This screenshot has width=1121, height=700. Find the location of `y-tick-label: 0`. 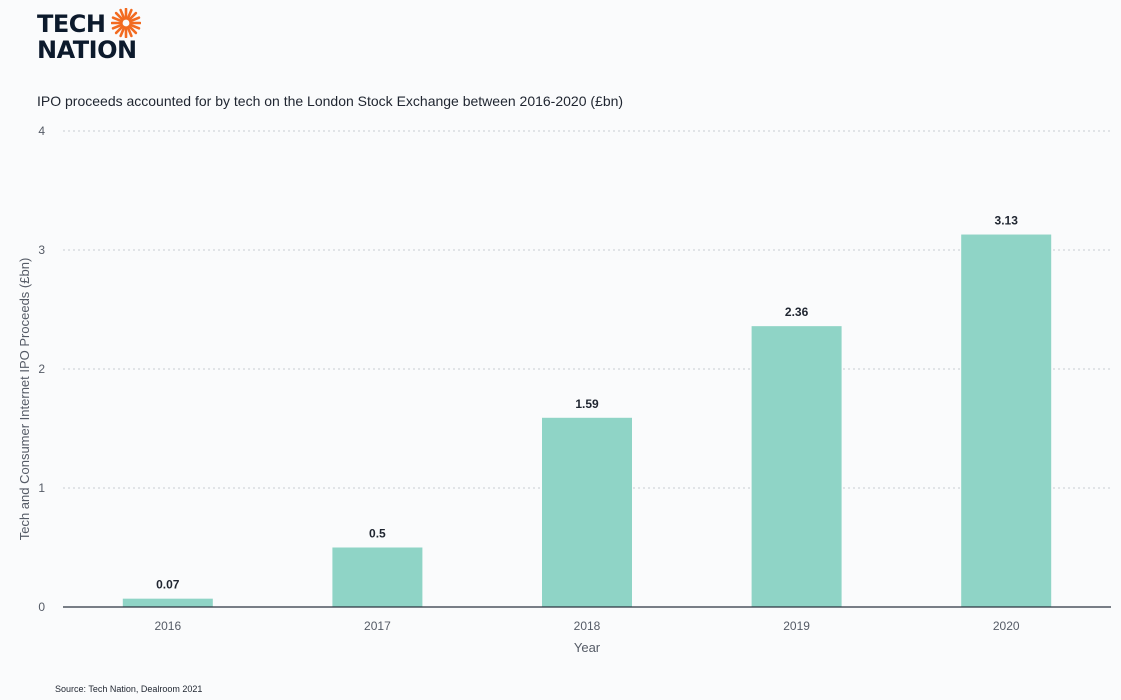

y-tick-label: 0 is located at coordinates (41, 607).